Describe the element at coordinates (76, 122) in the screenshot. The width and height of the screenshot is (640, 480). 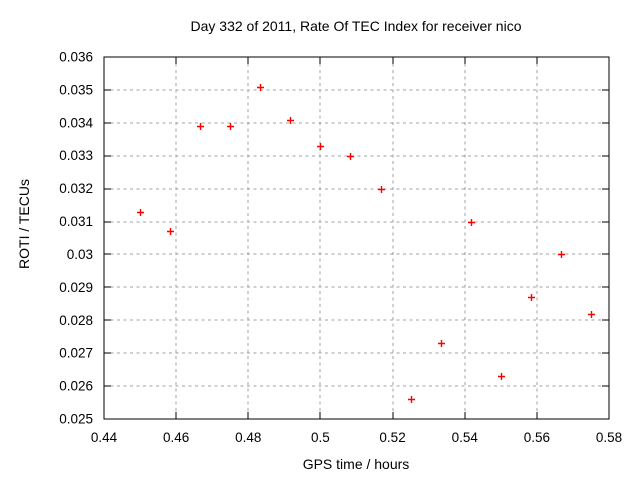
I see `y-tick-label: 0.034` at that location.